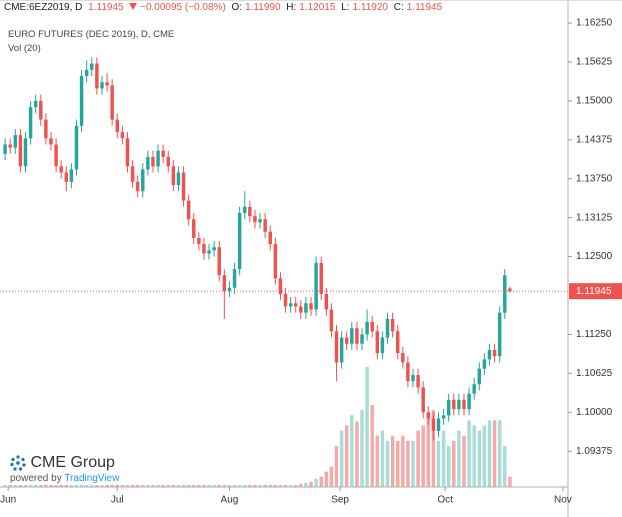  What do you see at coordinates (594, 178) in the screenshot?
I see `y-tick-label: 1.13750` at bounding box center [594, 178].